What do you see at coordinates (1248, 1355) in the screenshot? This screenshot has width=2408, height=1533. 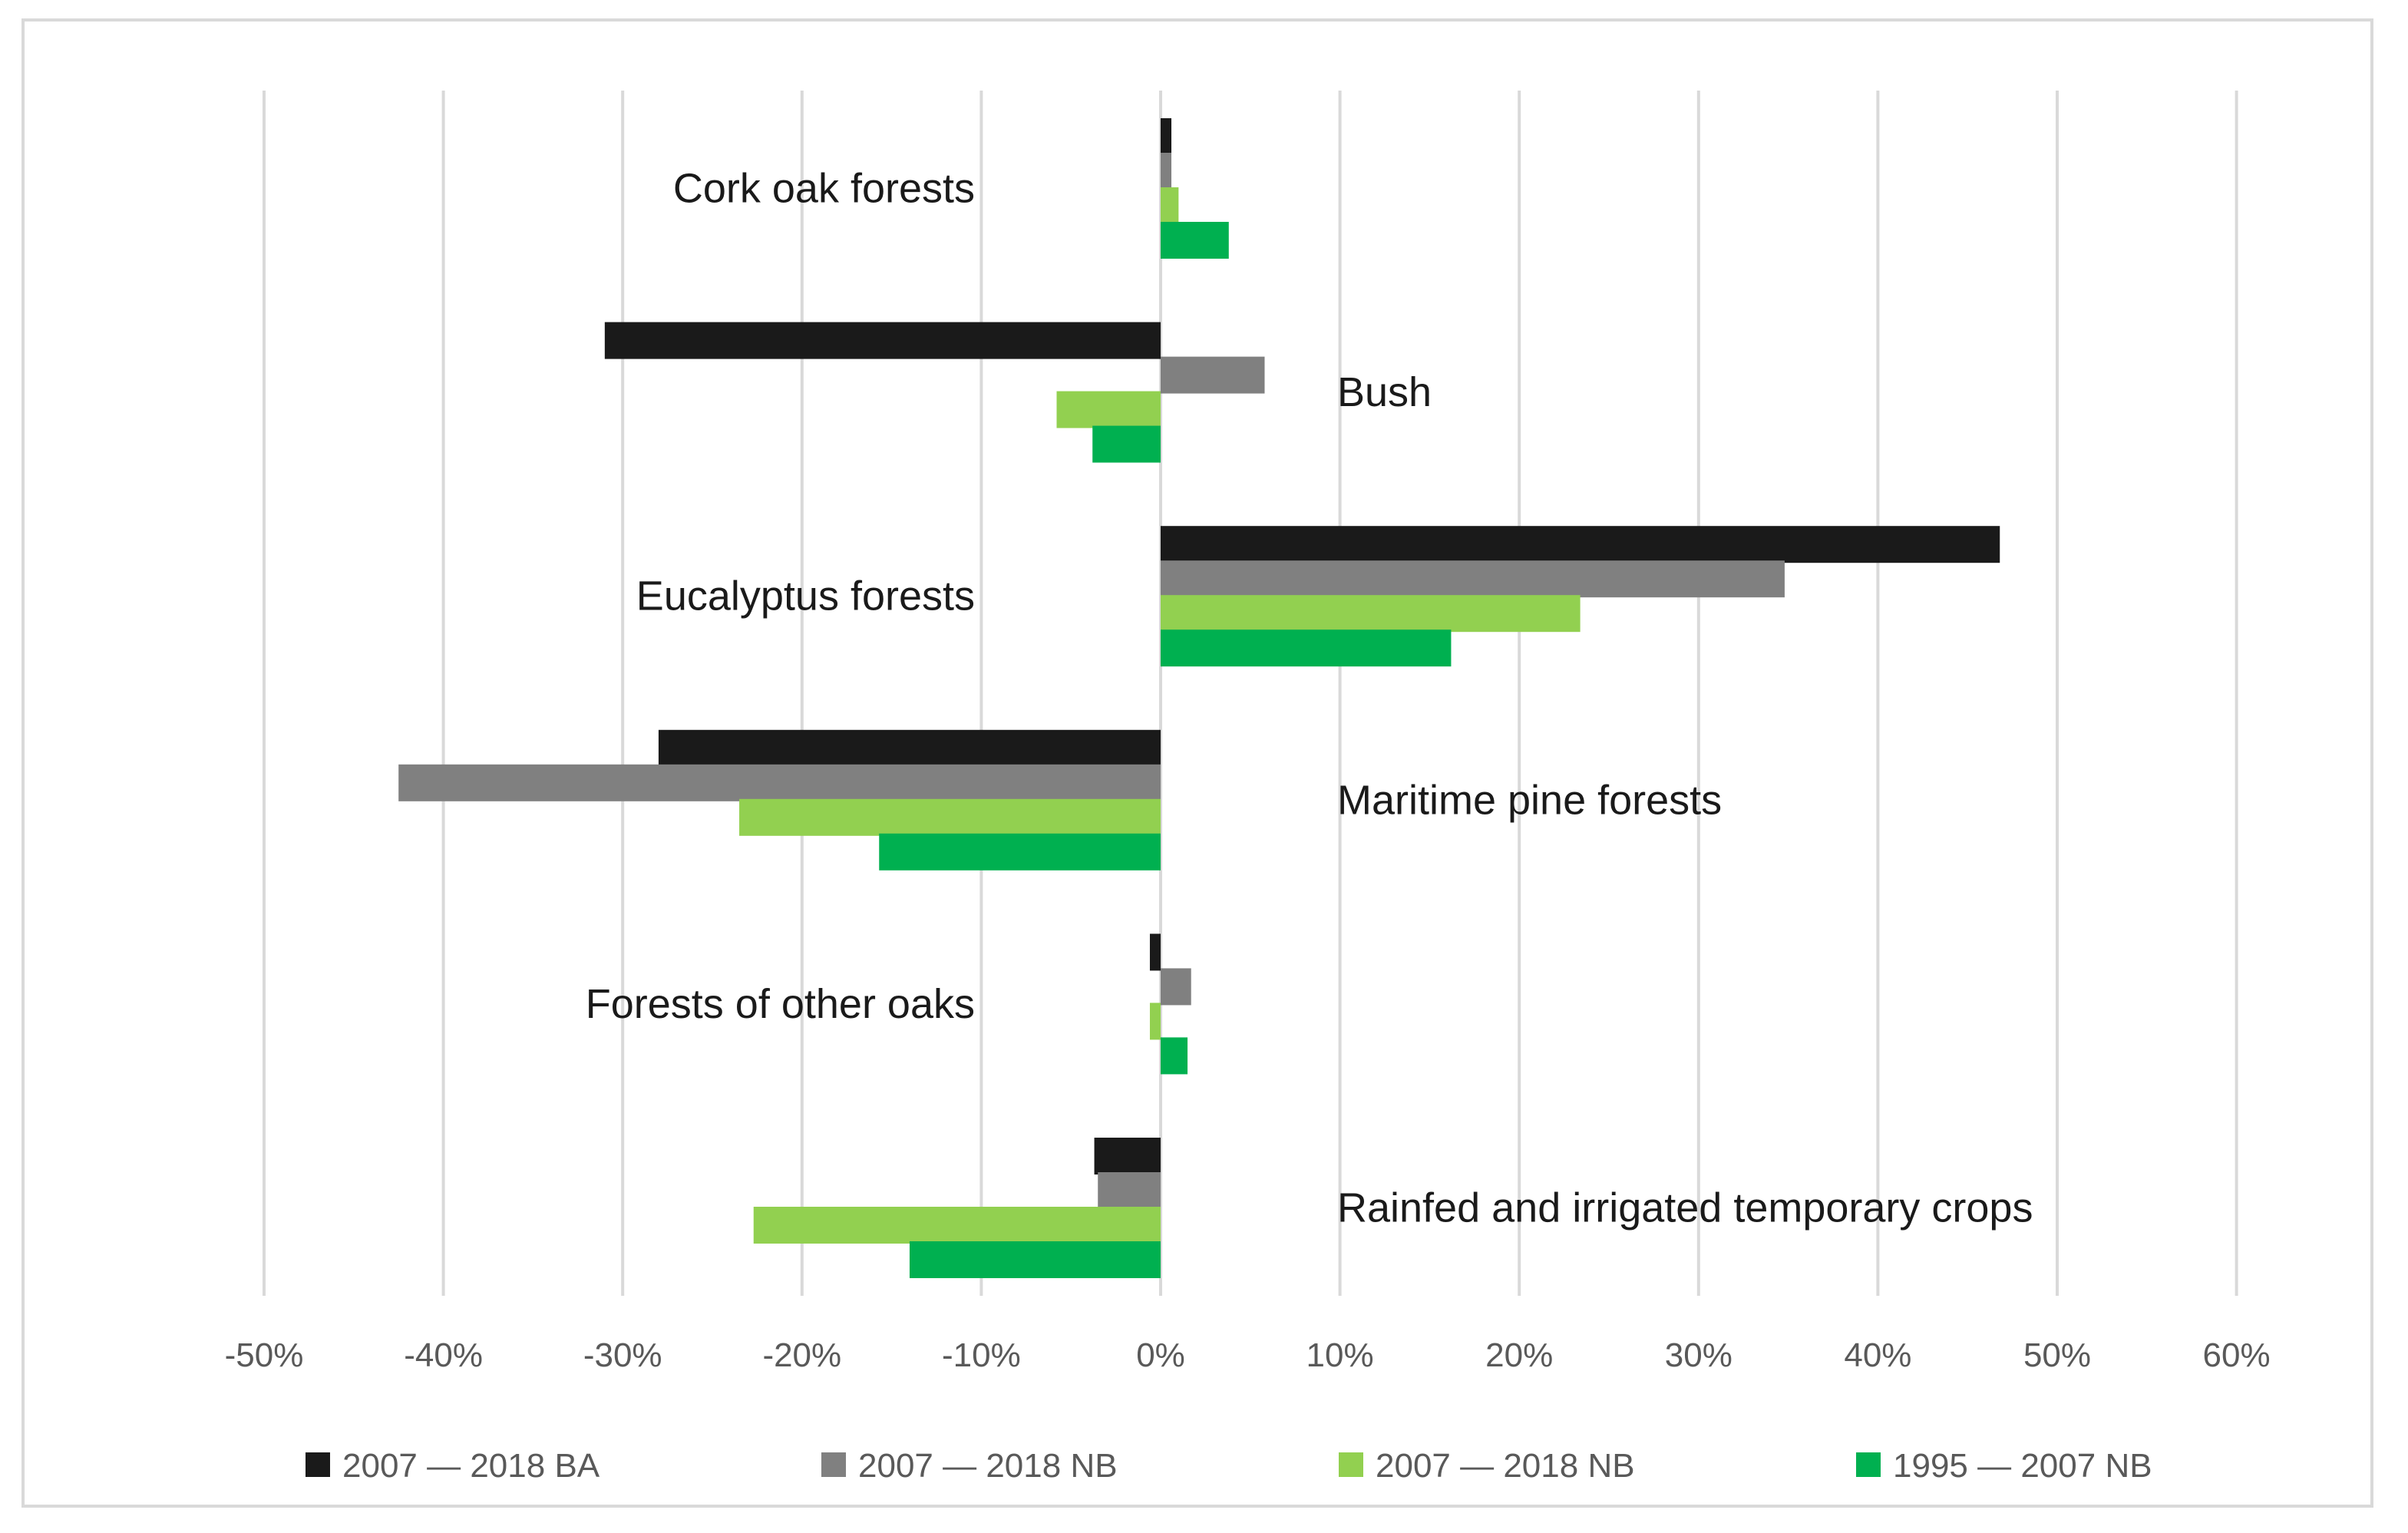 I see `x-axis-tick-labels: -50% -40% -30% -20% -10% 0% 10% 20% 30% 40% 50% 60%` at bounding box center [1248, 1355].